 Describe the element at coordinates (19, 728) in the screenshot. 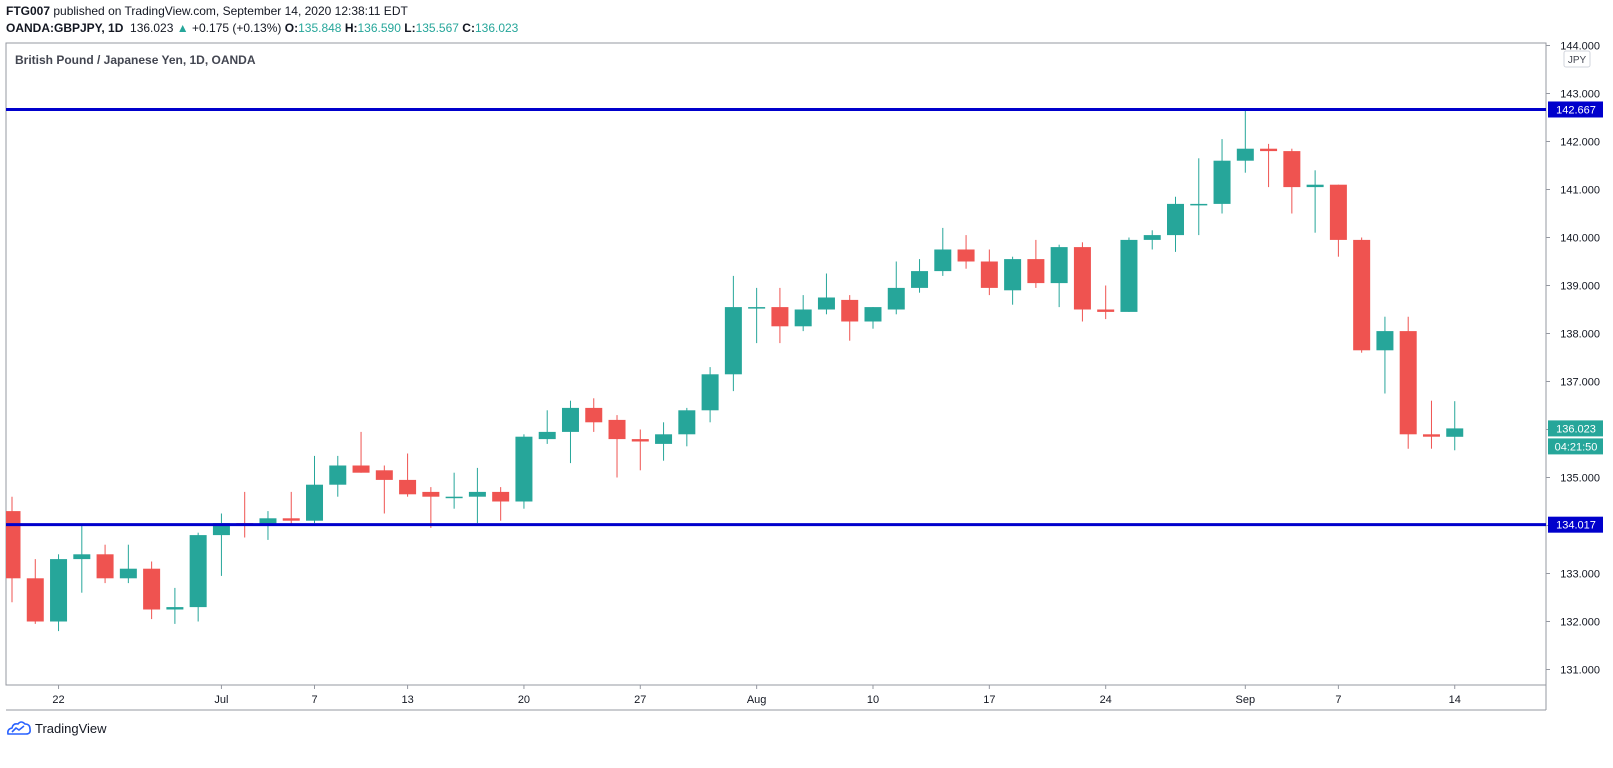

I see `tradingview-logo-icon` at that location.